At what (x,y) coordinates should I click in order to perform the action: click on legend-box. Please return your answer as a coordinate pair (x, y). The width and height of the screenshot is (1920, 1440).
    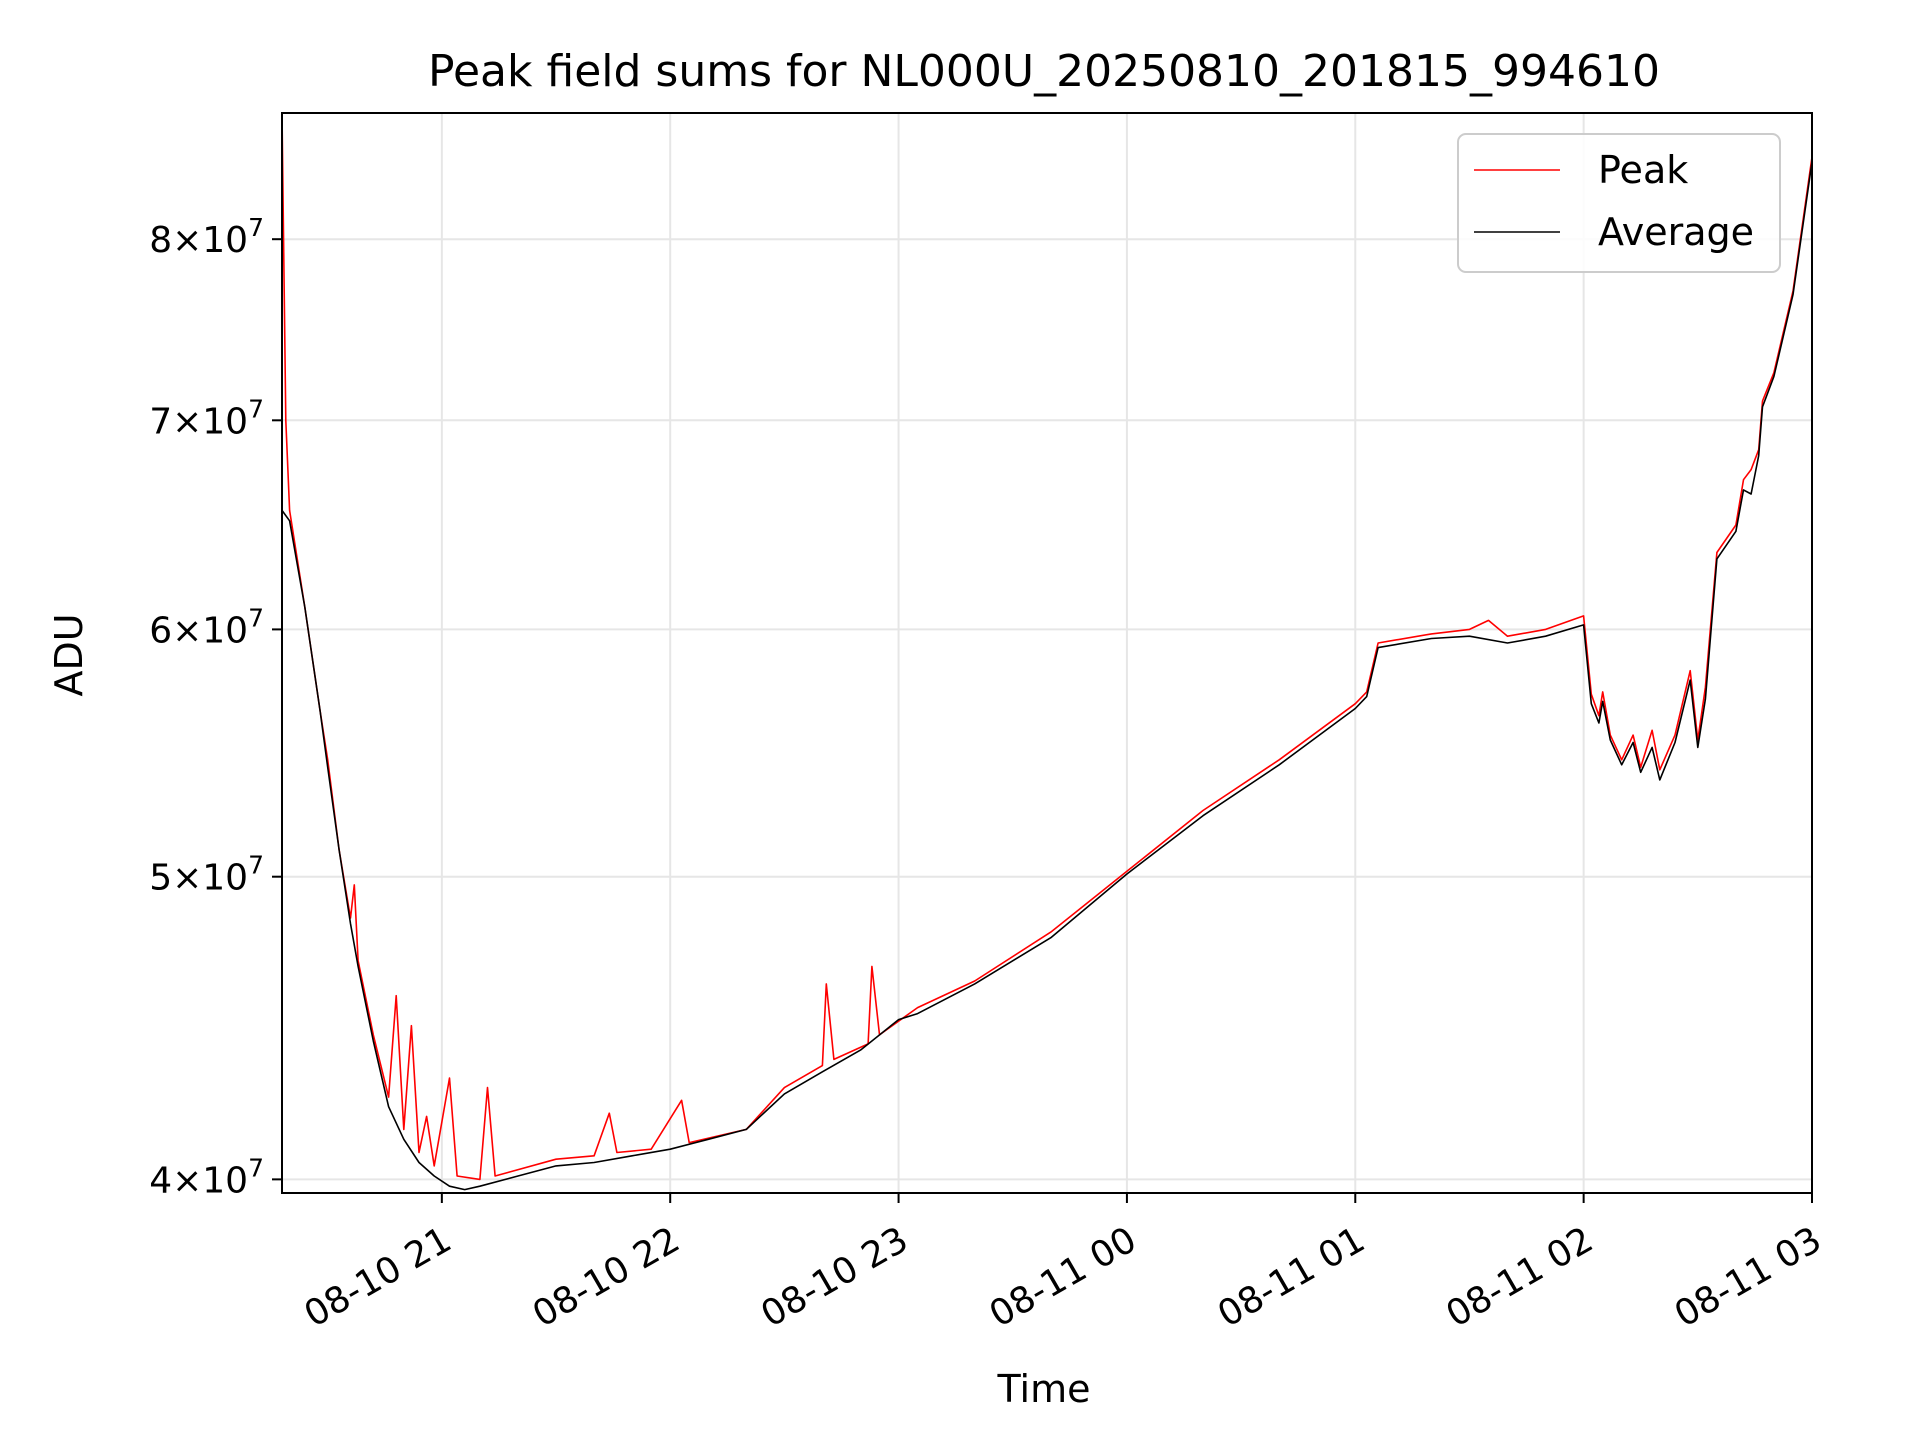
    Looking at the image, I should click on (1619, 203).